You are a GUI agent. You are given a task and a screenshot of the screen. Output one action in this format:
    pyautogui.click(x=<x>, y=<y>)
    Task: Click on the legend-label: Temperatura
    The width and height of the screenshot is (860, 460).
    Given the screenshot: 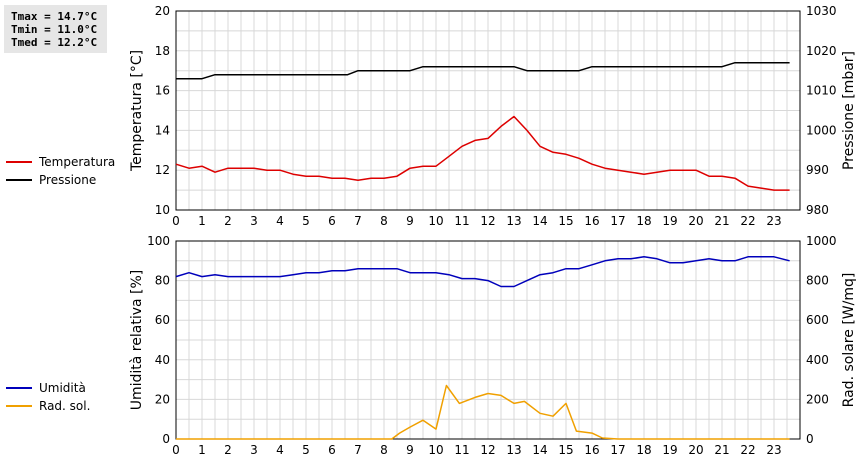 What is the action you would take?
    pyautogui.click(x=76, y=162)
    